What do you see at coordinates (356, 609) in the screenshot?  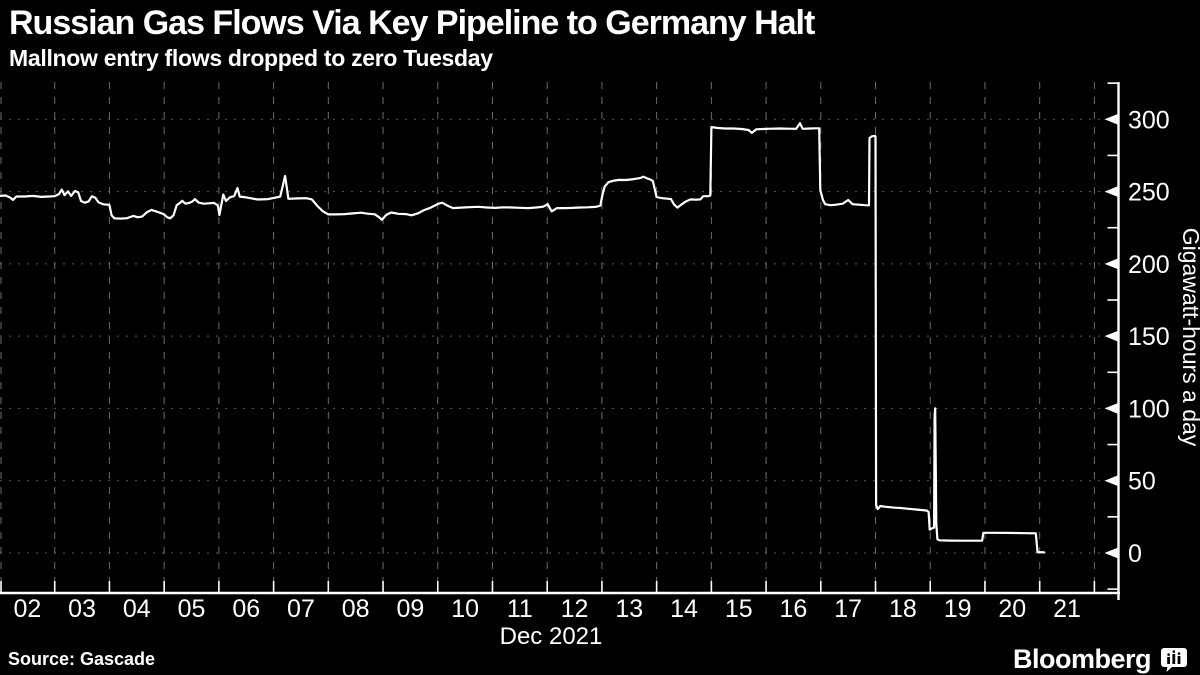 I see `x-tick-label: 08` at bounding box center [356, 609].